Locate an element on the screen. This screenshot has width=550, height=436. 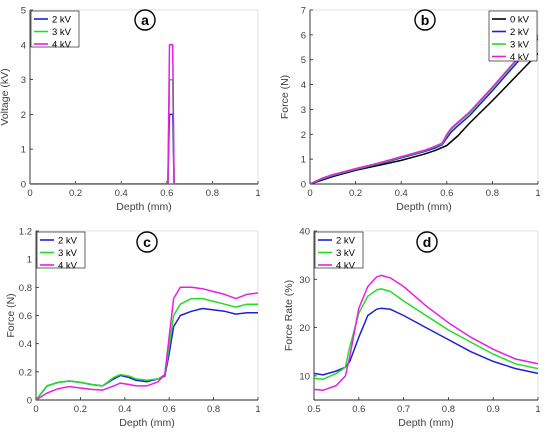
panel-letter: d is located at coordinates (427, 242).